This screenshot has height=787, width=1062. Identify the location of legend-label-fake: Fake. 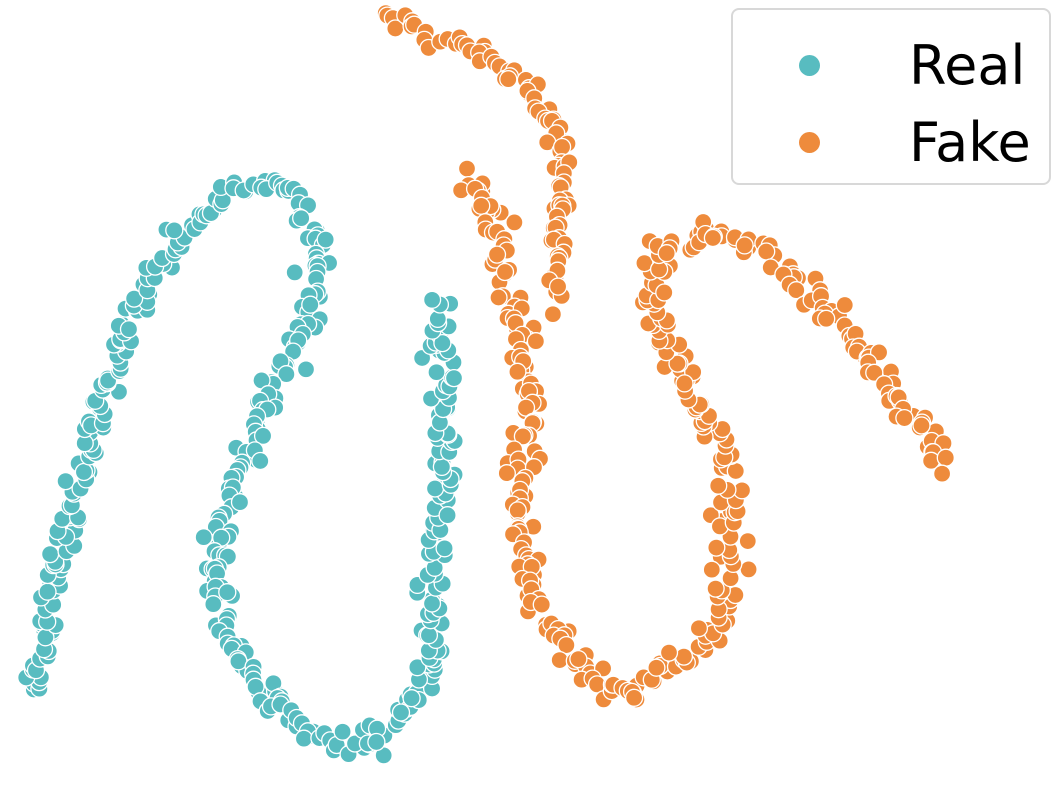
(970, 142).